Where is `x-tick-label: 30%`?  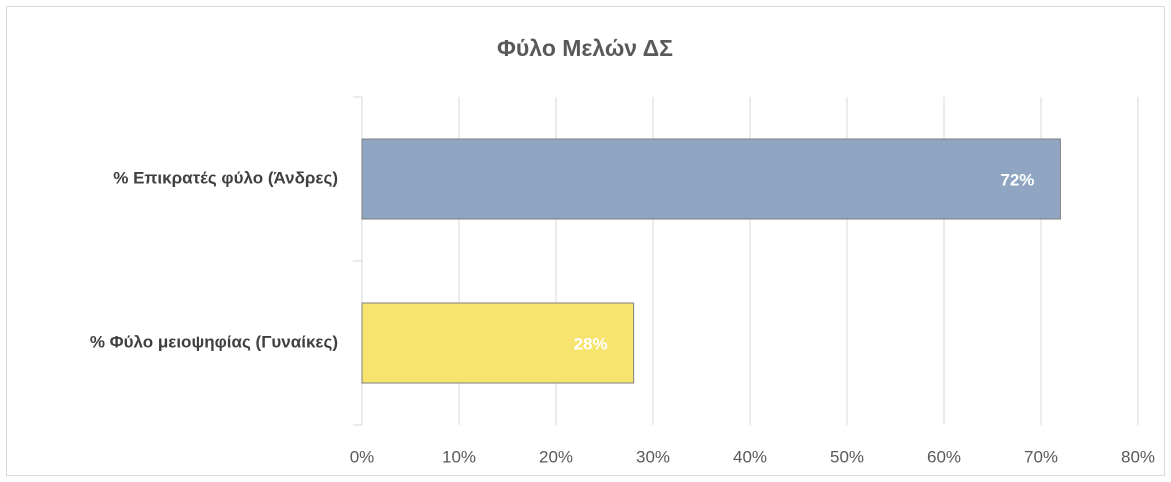
x-tick-label: 30% is located at coordinates (653, 456).